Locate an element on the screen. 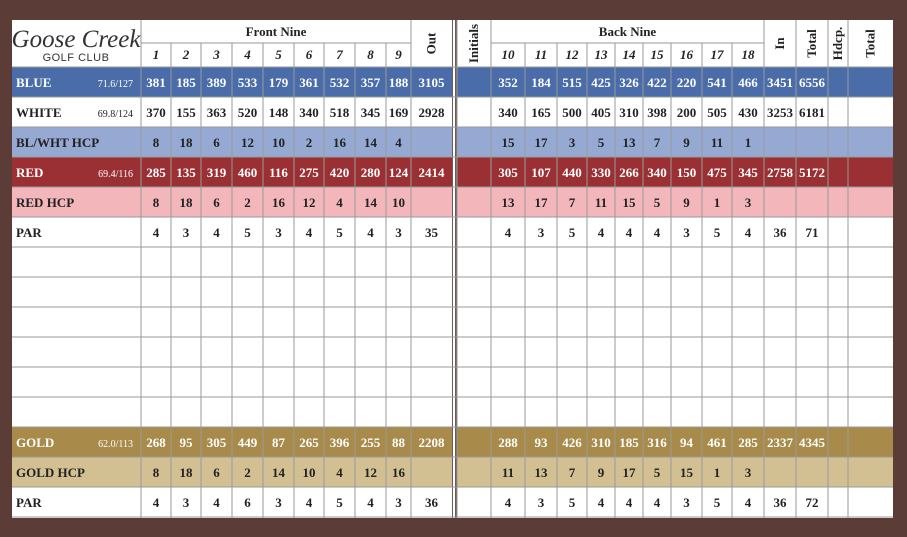 The width and height of the screenshot is (907, 537). score-cell: 515 is located at coordinates (572, 82).